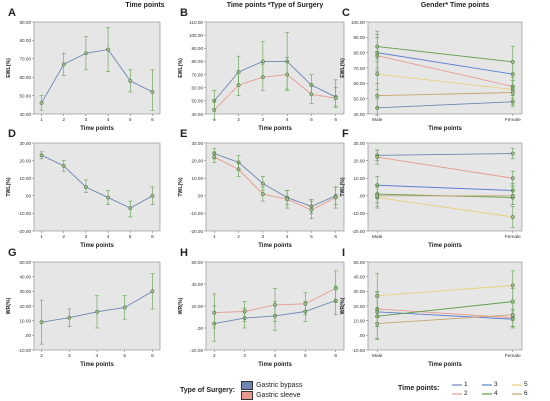 This screenshot has width=550, height=401. I want to click on panel-letter: G, so click(12, 253).